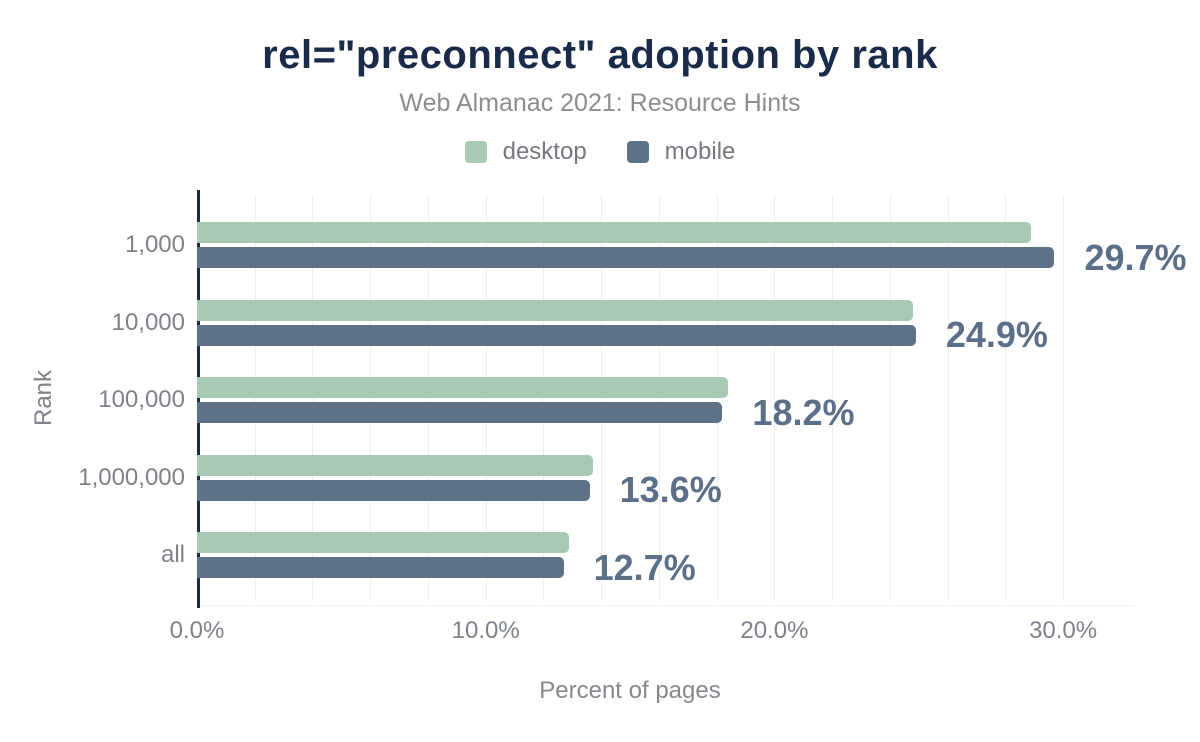 The image size is (1200, 742). Describe the element at coordinates (485, 630) in the screenshot. I see `x-tick-label: 10.0%` at that location.